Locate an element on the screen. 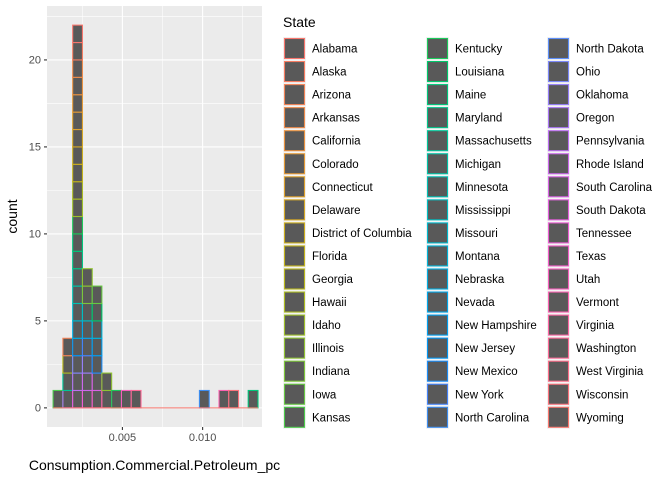 Image resolution: width=672 pixels, height=480 pixels. legend-label: Iowa is located at coordinates (324, 395).